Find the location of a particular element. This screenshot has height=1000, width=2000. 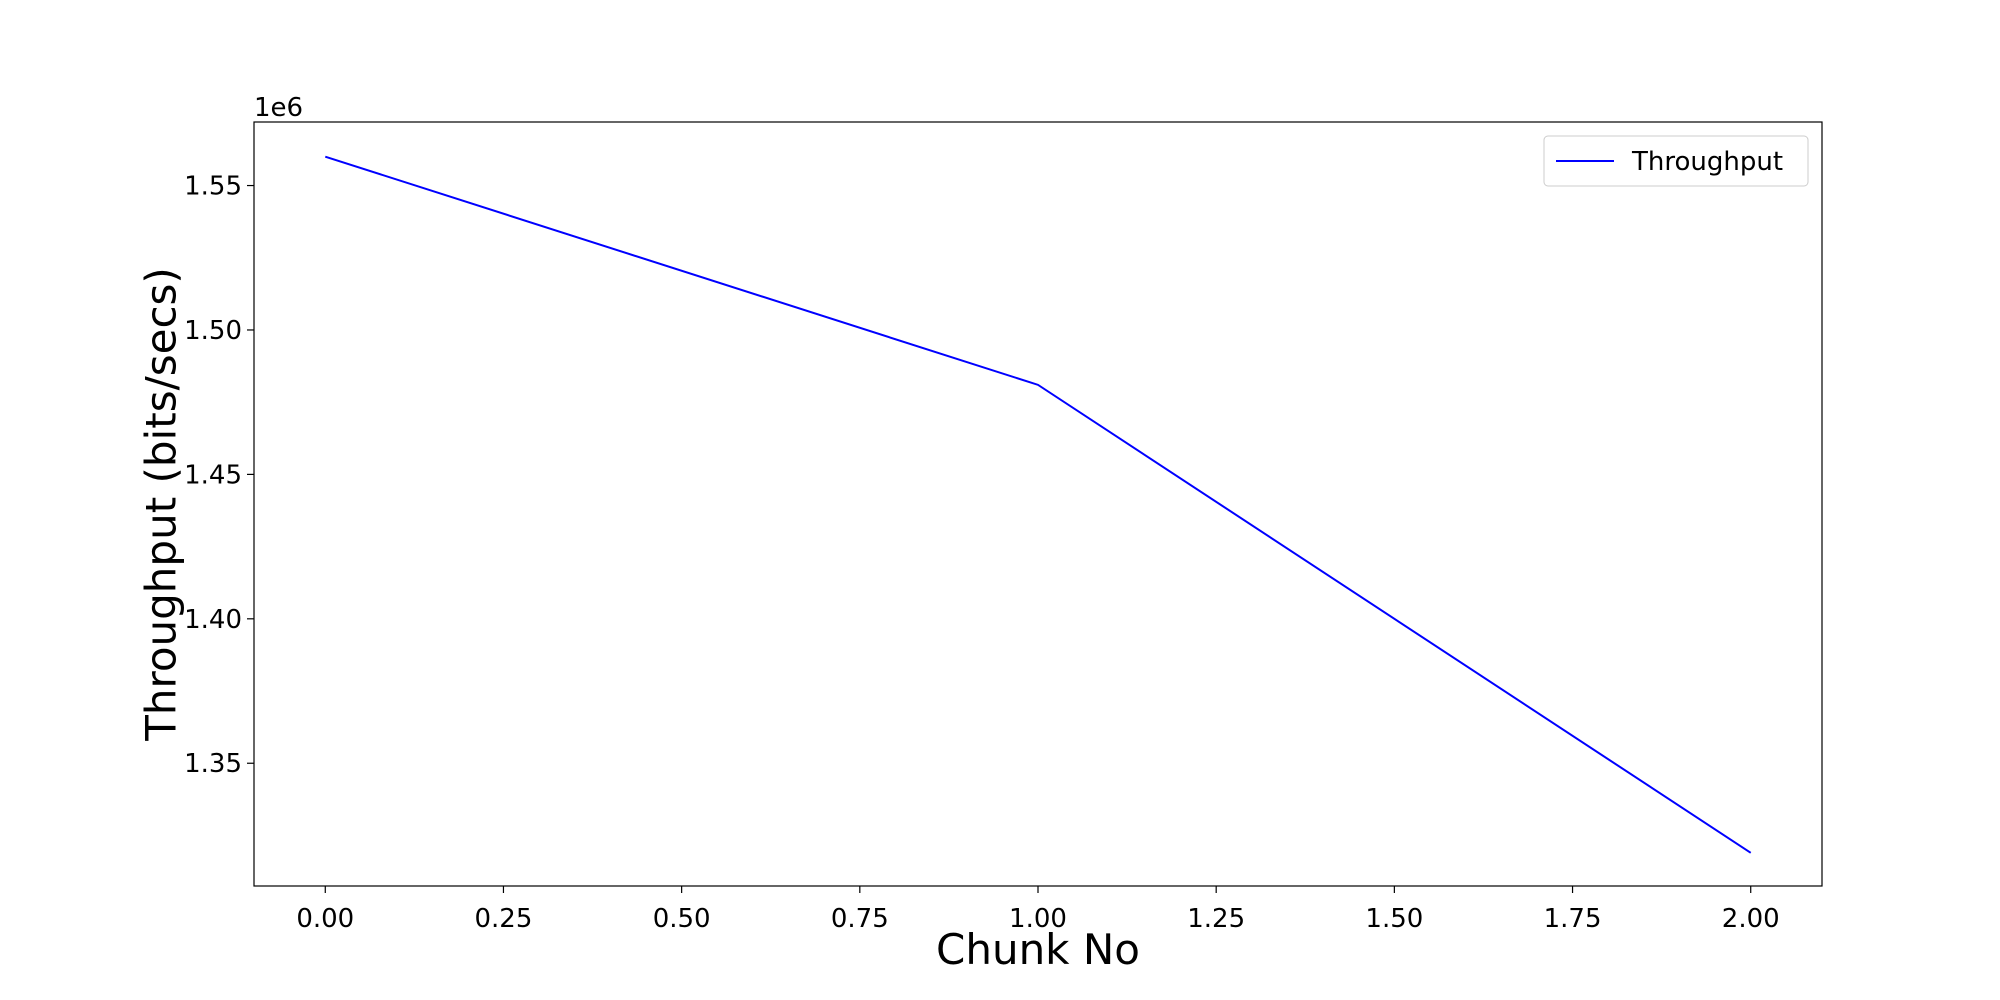

y-tick-label: 1.45 is located at coordinates (213, 475).